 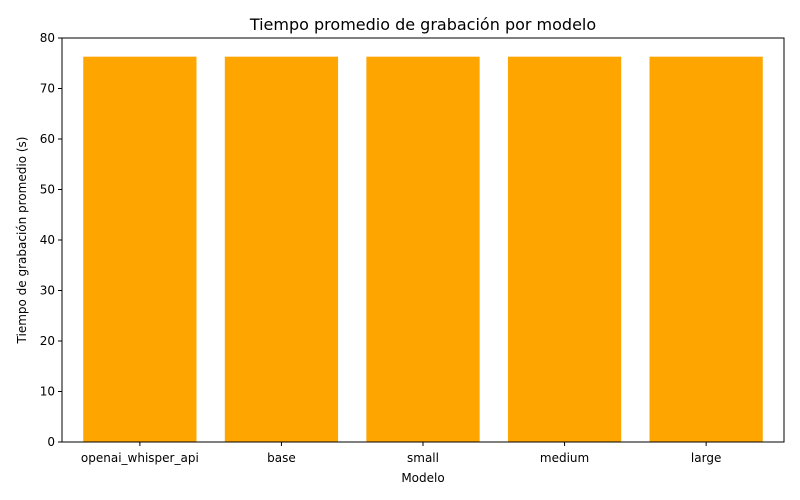 I want to click on x-tick-label: medium, so click(x=564, y=458).